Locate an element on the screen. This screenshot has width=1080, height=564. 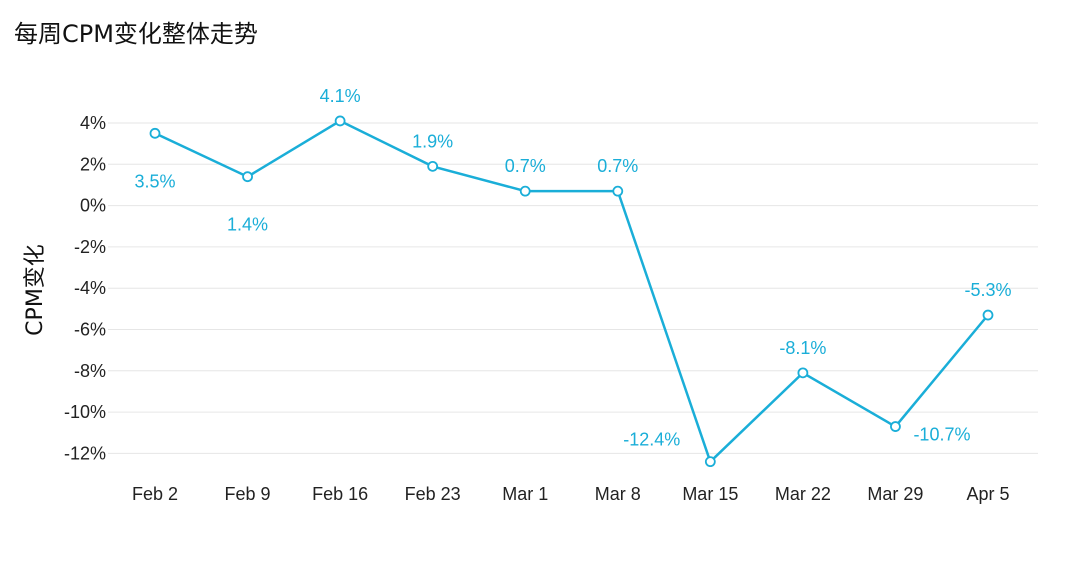
x-tick-label: Apr 5 is located at coordinates (987, 494).